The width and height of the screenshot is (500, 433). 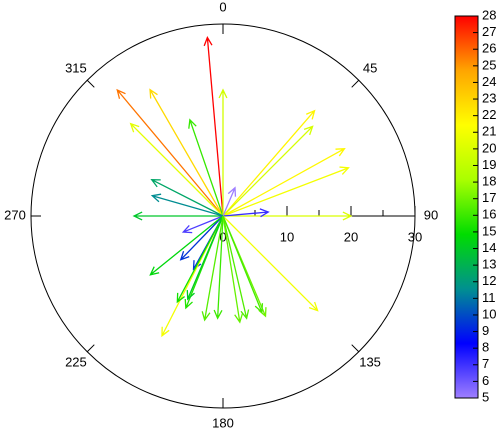 I want to click on colorbar-tick-label: 20, so click(x=489, y=147).